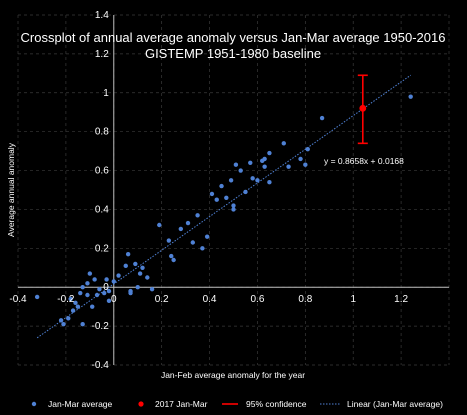 The height and width of the screenshot is (415, 467). Describe the element at coordinates (114, 299) in the screenshot. I see `x-tick-label-2: 0` at that location.